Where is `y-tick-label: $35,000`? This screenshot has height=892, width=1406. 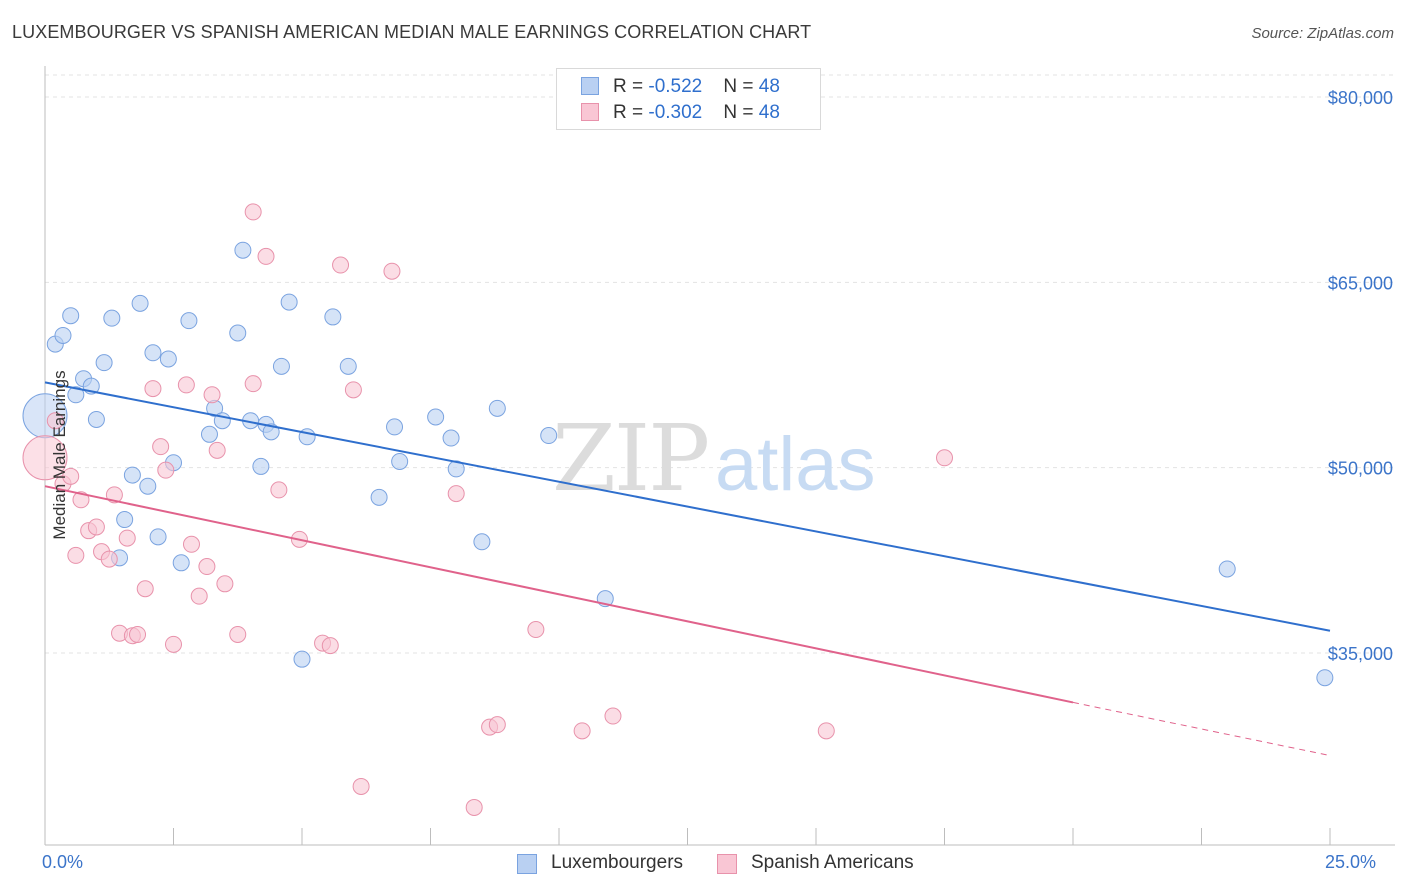 y-tick-label: $35,000 is located at coordinates (1360, 654).